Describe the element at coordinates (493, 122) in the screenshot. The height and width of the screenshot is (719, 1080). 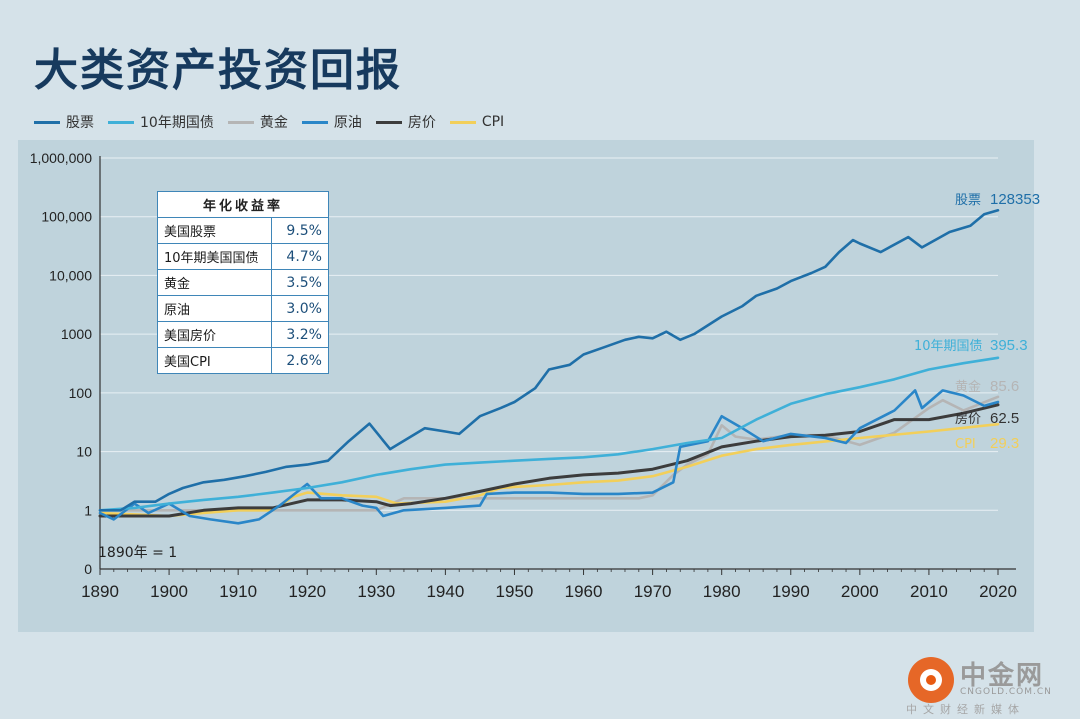
I see `legend-label: CPI` at that location.